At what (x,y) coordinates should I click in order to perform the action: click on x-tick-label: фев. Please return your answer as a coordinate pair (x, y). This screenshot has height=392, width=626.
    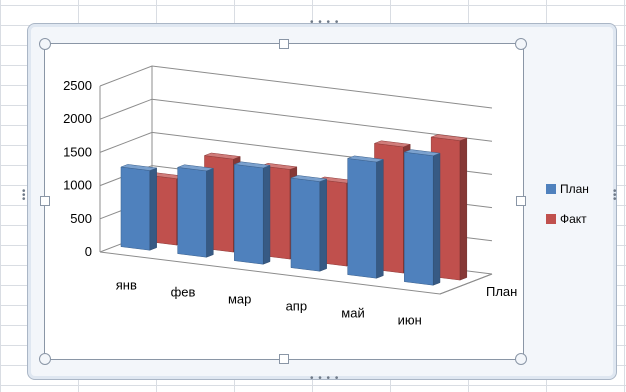
    Looking at the image, I should click on (183, 292).